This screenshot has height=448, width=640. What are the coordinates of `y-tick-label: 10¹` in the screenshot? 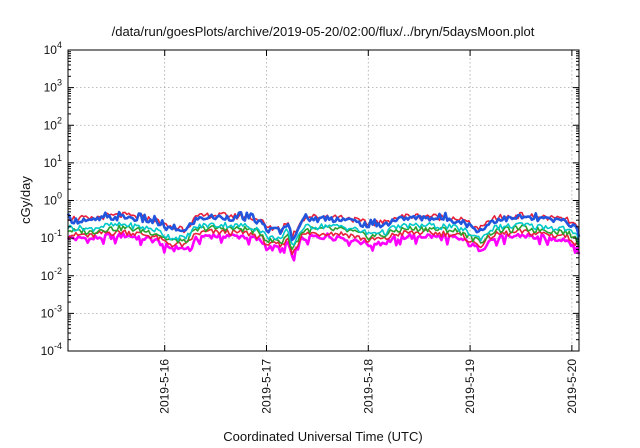 It's located at (53, 161).